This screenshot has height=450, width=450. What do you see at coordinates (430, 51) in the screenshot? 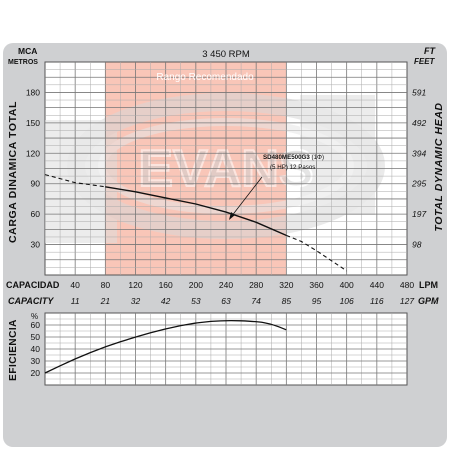
I see `right-unit-top: FT` at bounding box center [430, 51].